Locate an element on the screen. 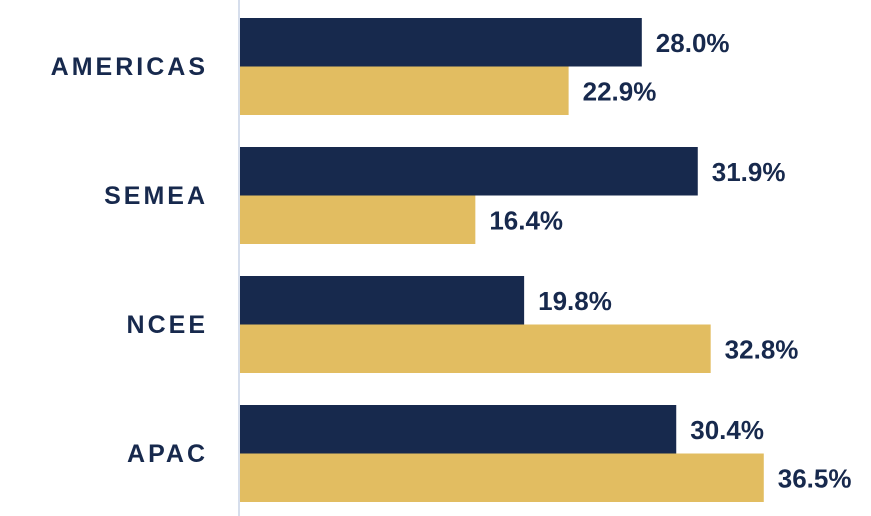  value-label: 22.9% is located at coordinates (620, 92).